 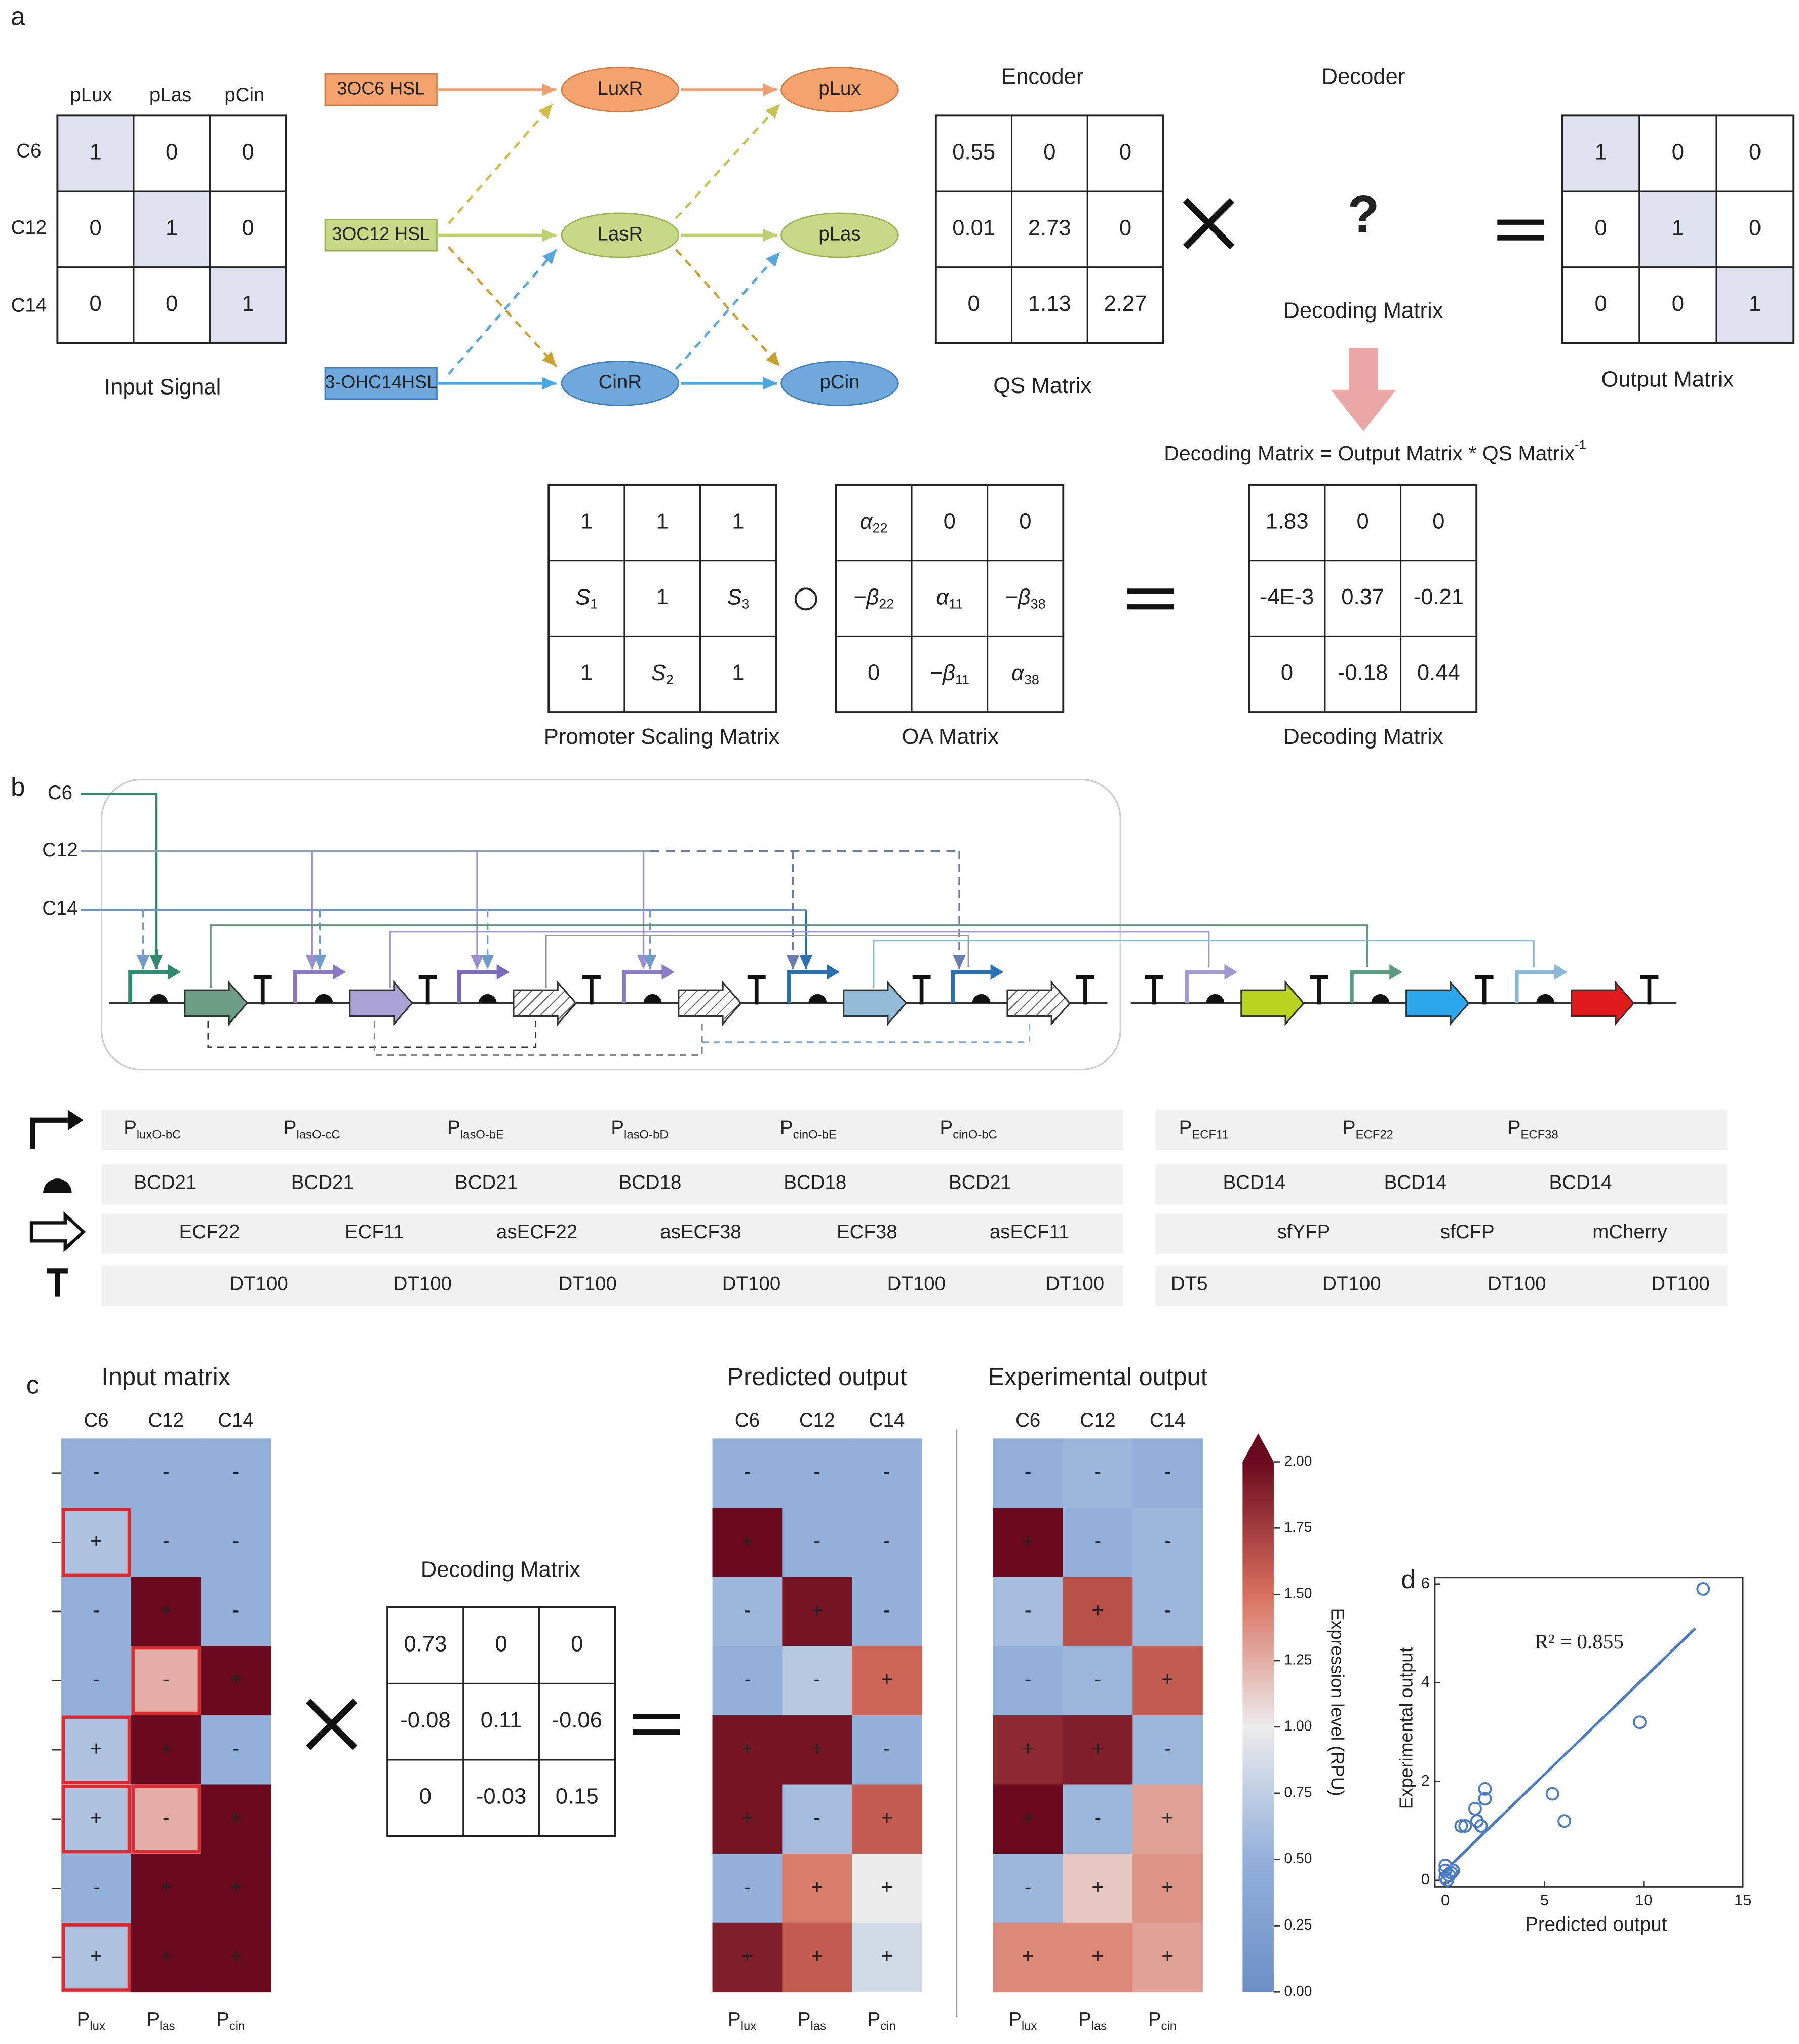 What do you see at coordinates (168, 2026) in the screenshot?
I see `column-label-sub: las` at bounding box center [168, 2026].